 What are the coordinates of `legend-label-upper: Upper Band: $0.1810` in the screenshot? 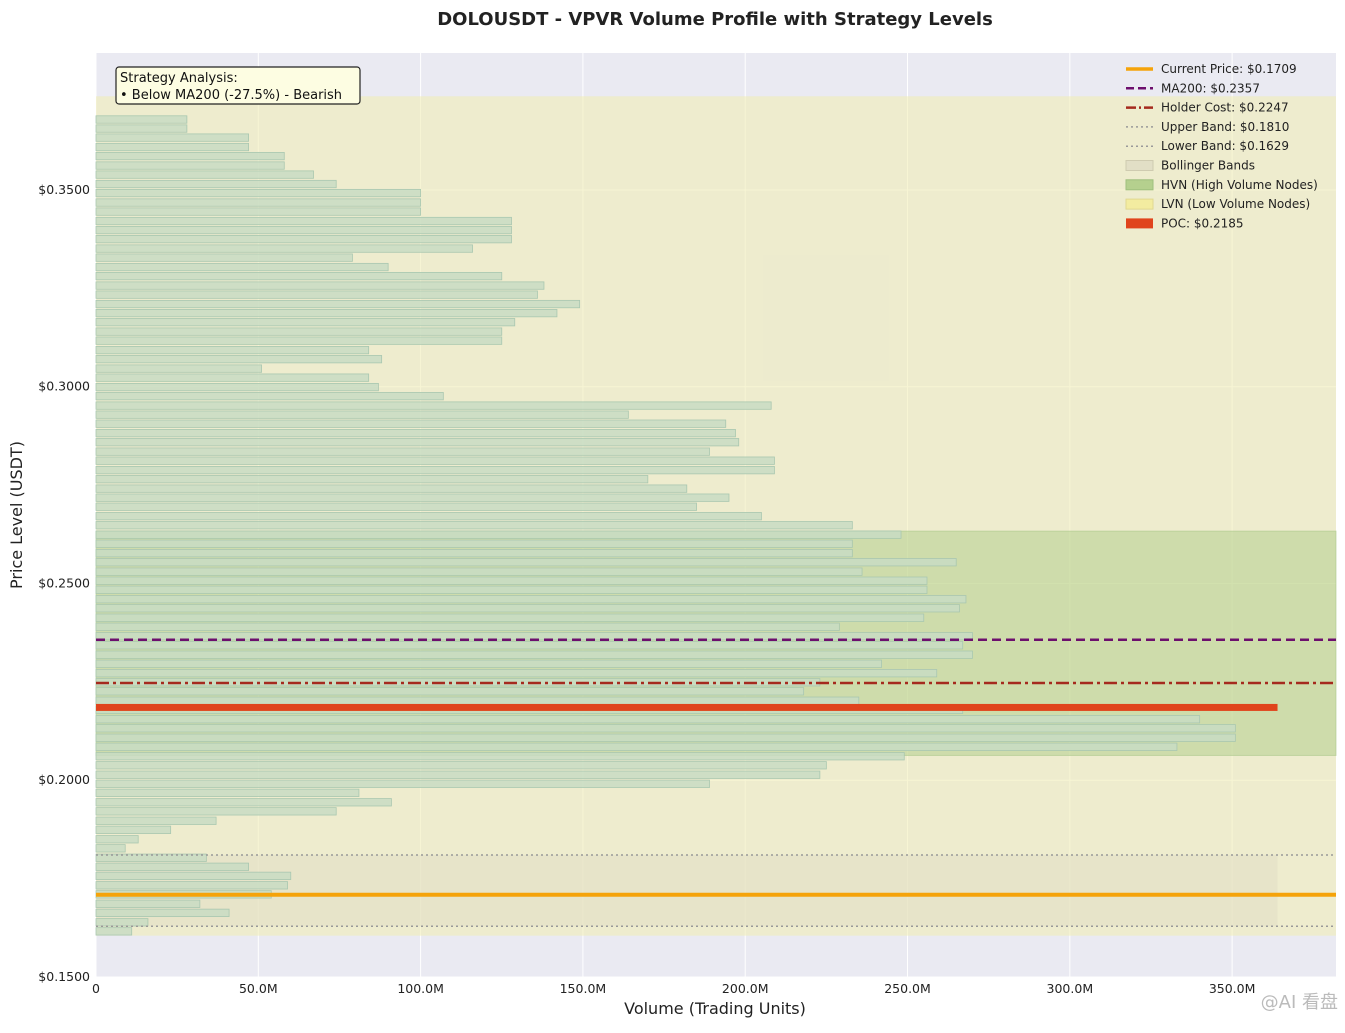 It's located at (1225, 127).